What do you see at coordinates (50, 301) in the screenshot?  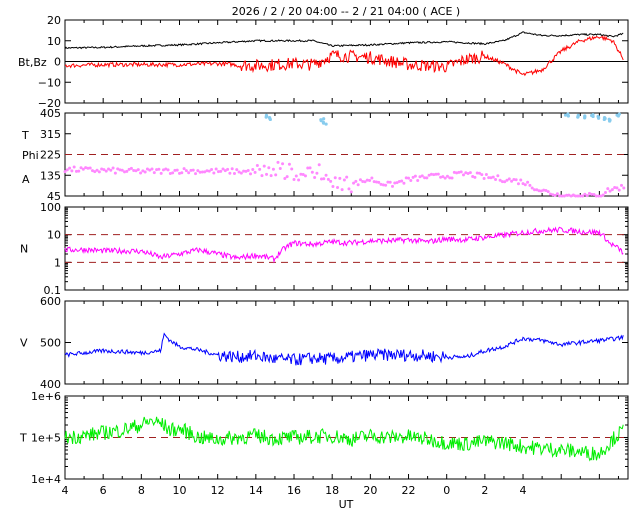 I see `y-tick-label: 600` at bounding box center [50, 301].